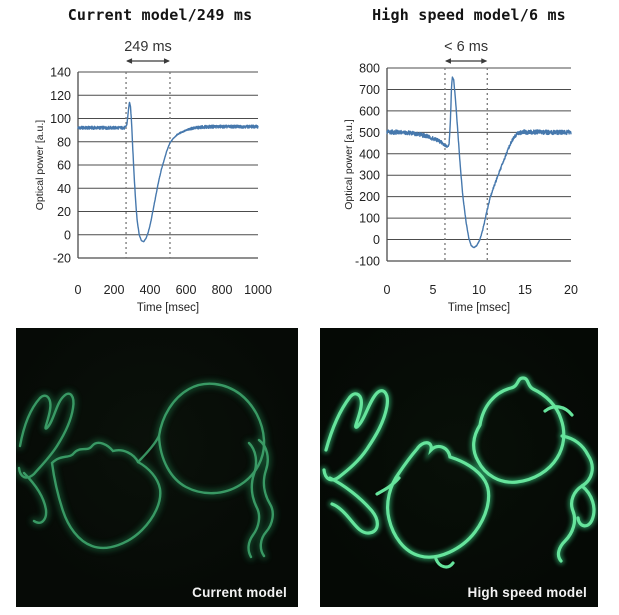 The image size is (619, 615). I want to click on y-tick-label: 200, so click(369, 197).